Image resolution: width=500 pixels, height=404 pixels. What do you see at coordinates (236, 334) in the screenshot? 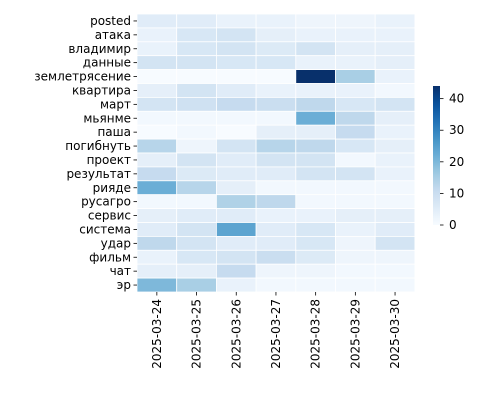
I see `x-tick-label: 2025-03-26` at bounding box center [236, 334].